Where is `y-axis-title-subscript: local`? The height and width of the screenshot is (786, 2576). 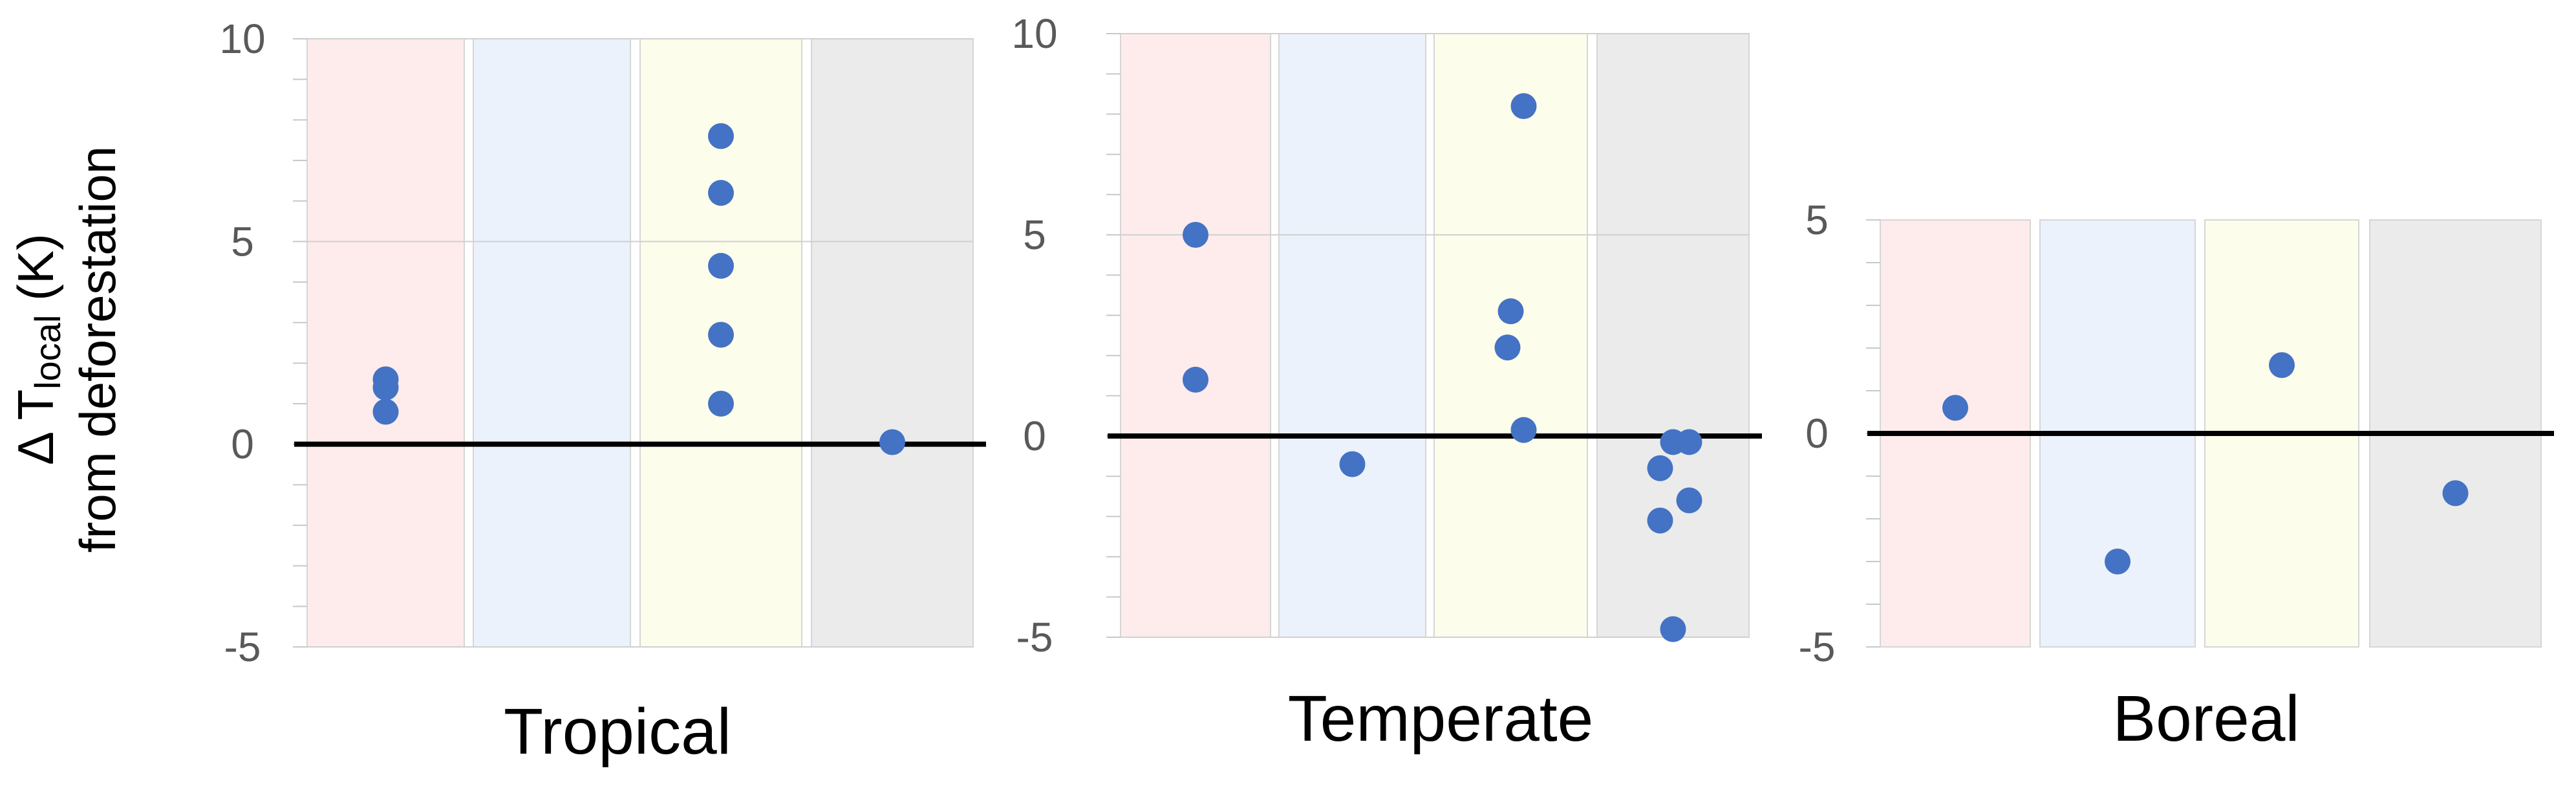 y-axis-title-subscript: local is located at coordinates (47, 352).